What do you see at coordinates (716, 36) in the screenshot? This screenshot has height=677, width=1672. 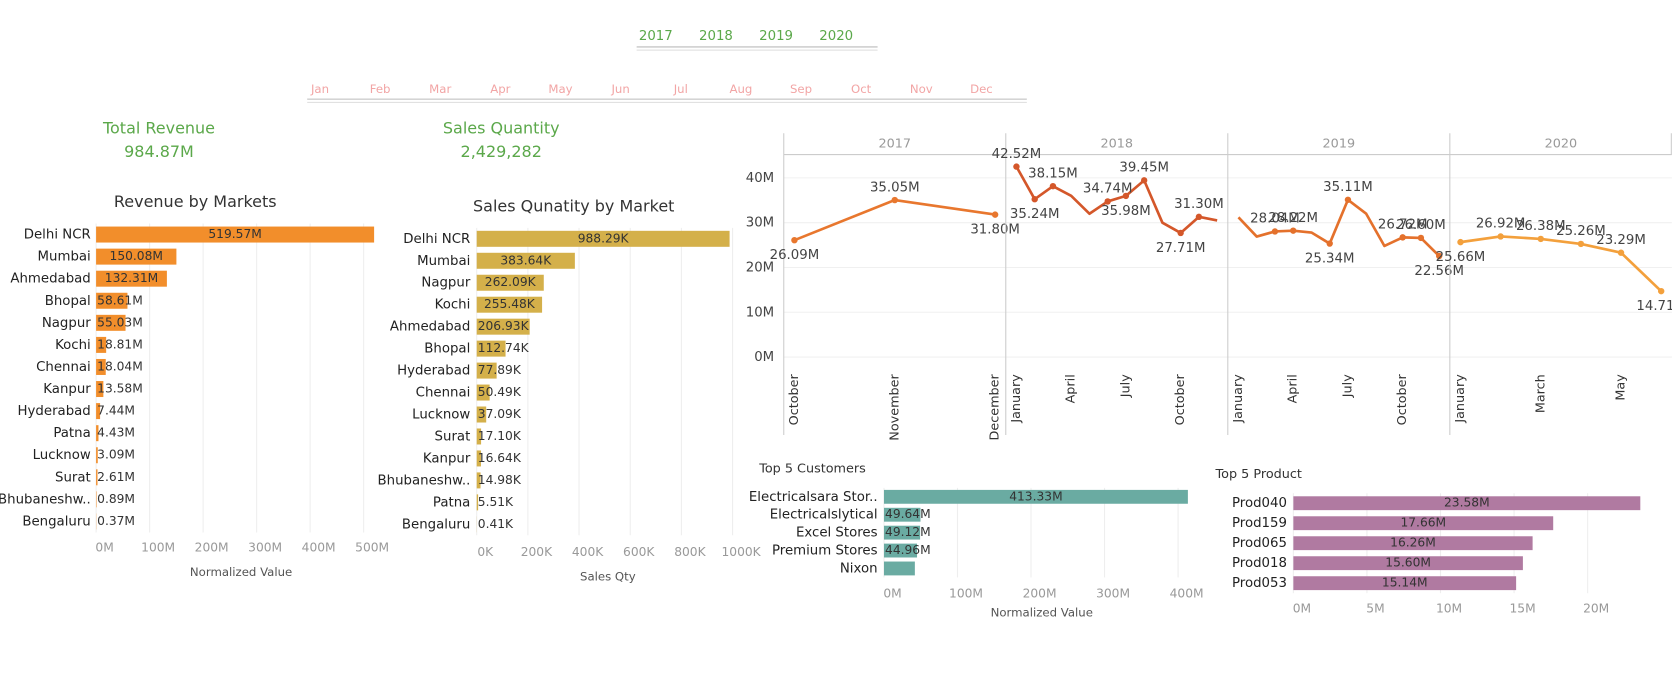 I see `year-filter: 2018` at bounding box center [716, 36].